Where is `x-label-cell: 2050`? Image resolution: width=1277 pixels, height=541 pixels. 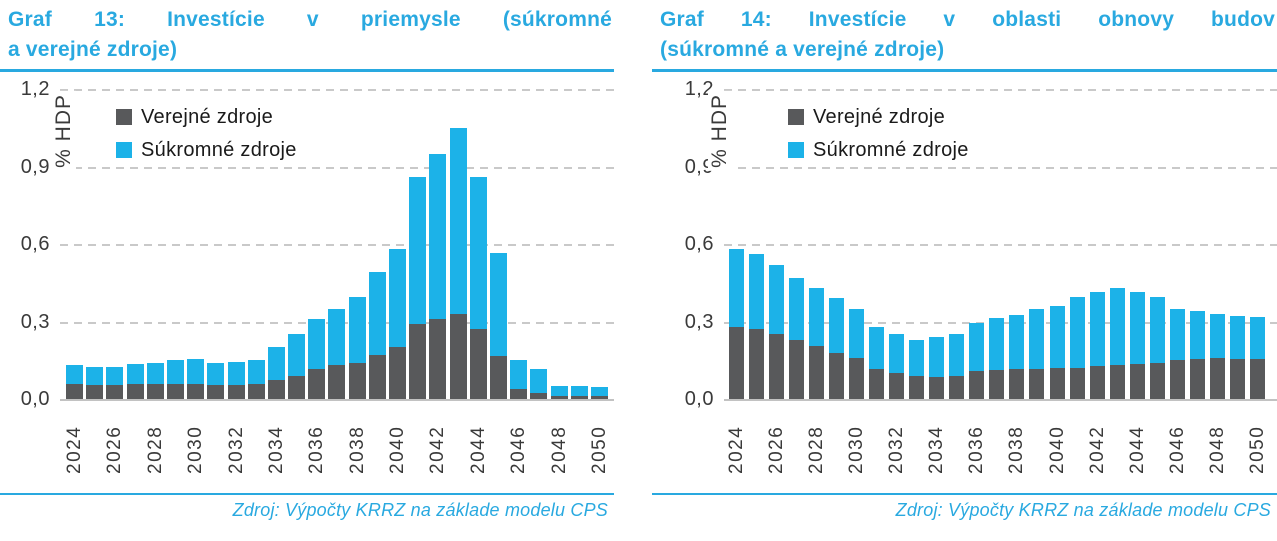
x-label-cell: 2050 is located at coordinates (599, 441).